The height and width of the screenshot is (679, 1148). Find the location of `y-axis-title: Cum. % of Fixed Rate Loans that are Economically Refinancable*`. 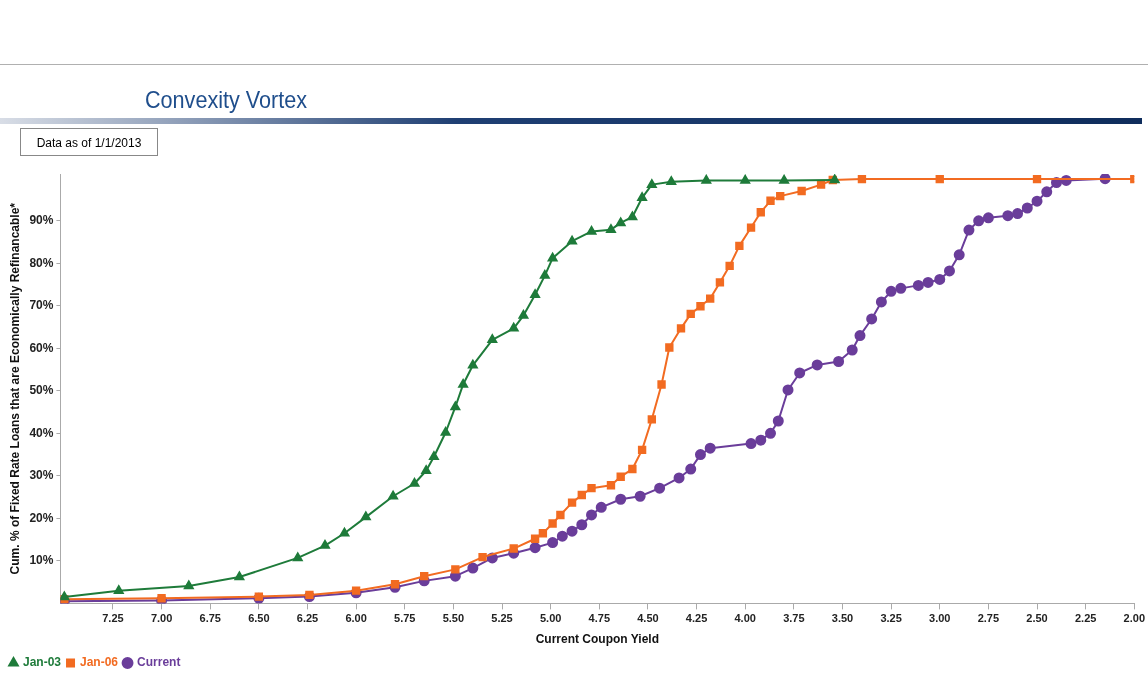

y-axis-title: Cum. % of Fixed Rate Loans that are Economically Refinancable* is located at coordinates (14, 388).